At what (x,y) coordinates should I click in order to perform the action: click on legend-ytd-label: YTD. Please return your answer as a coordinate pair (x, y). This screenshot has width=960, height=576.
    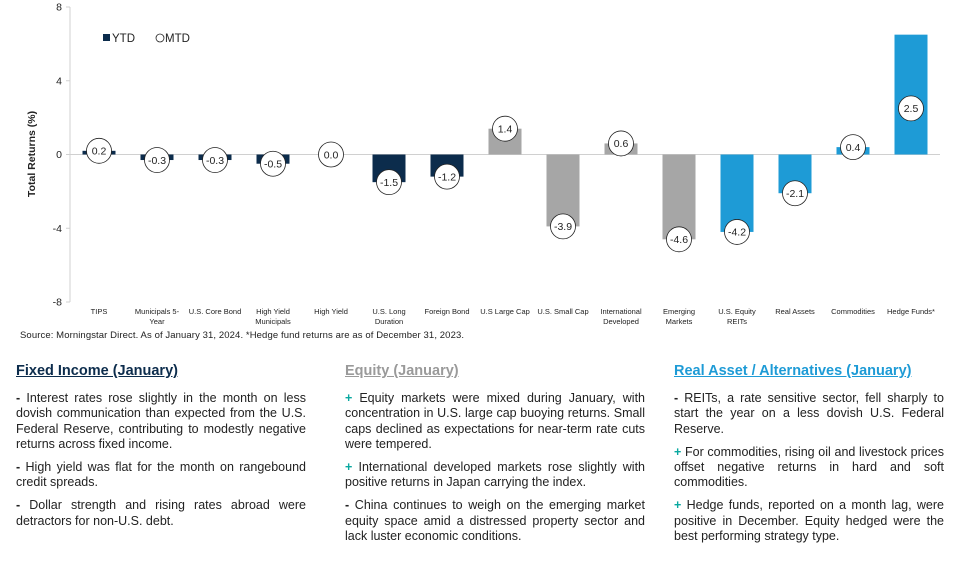
    Looking at the image, I should click on (123, 39).